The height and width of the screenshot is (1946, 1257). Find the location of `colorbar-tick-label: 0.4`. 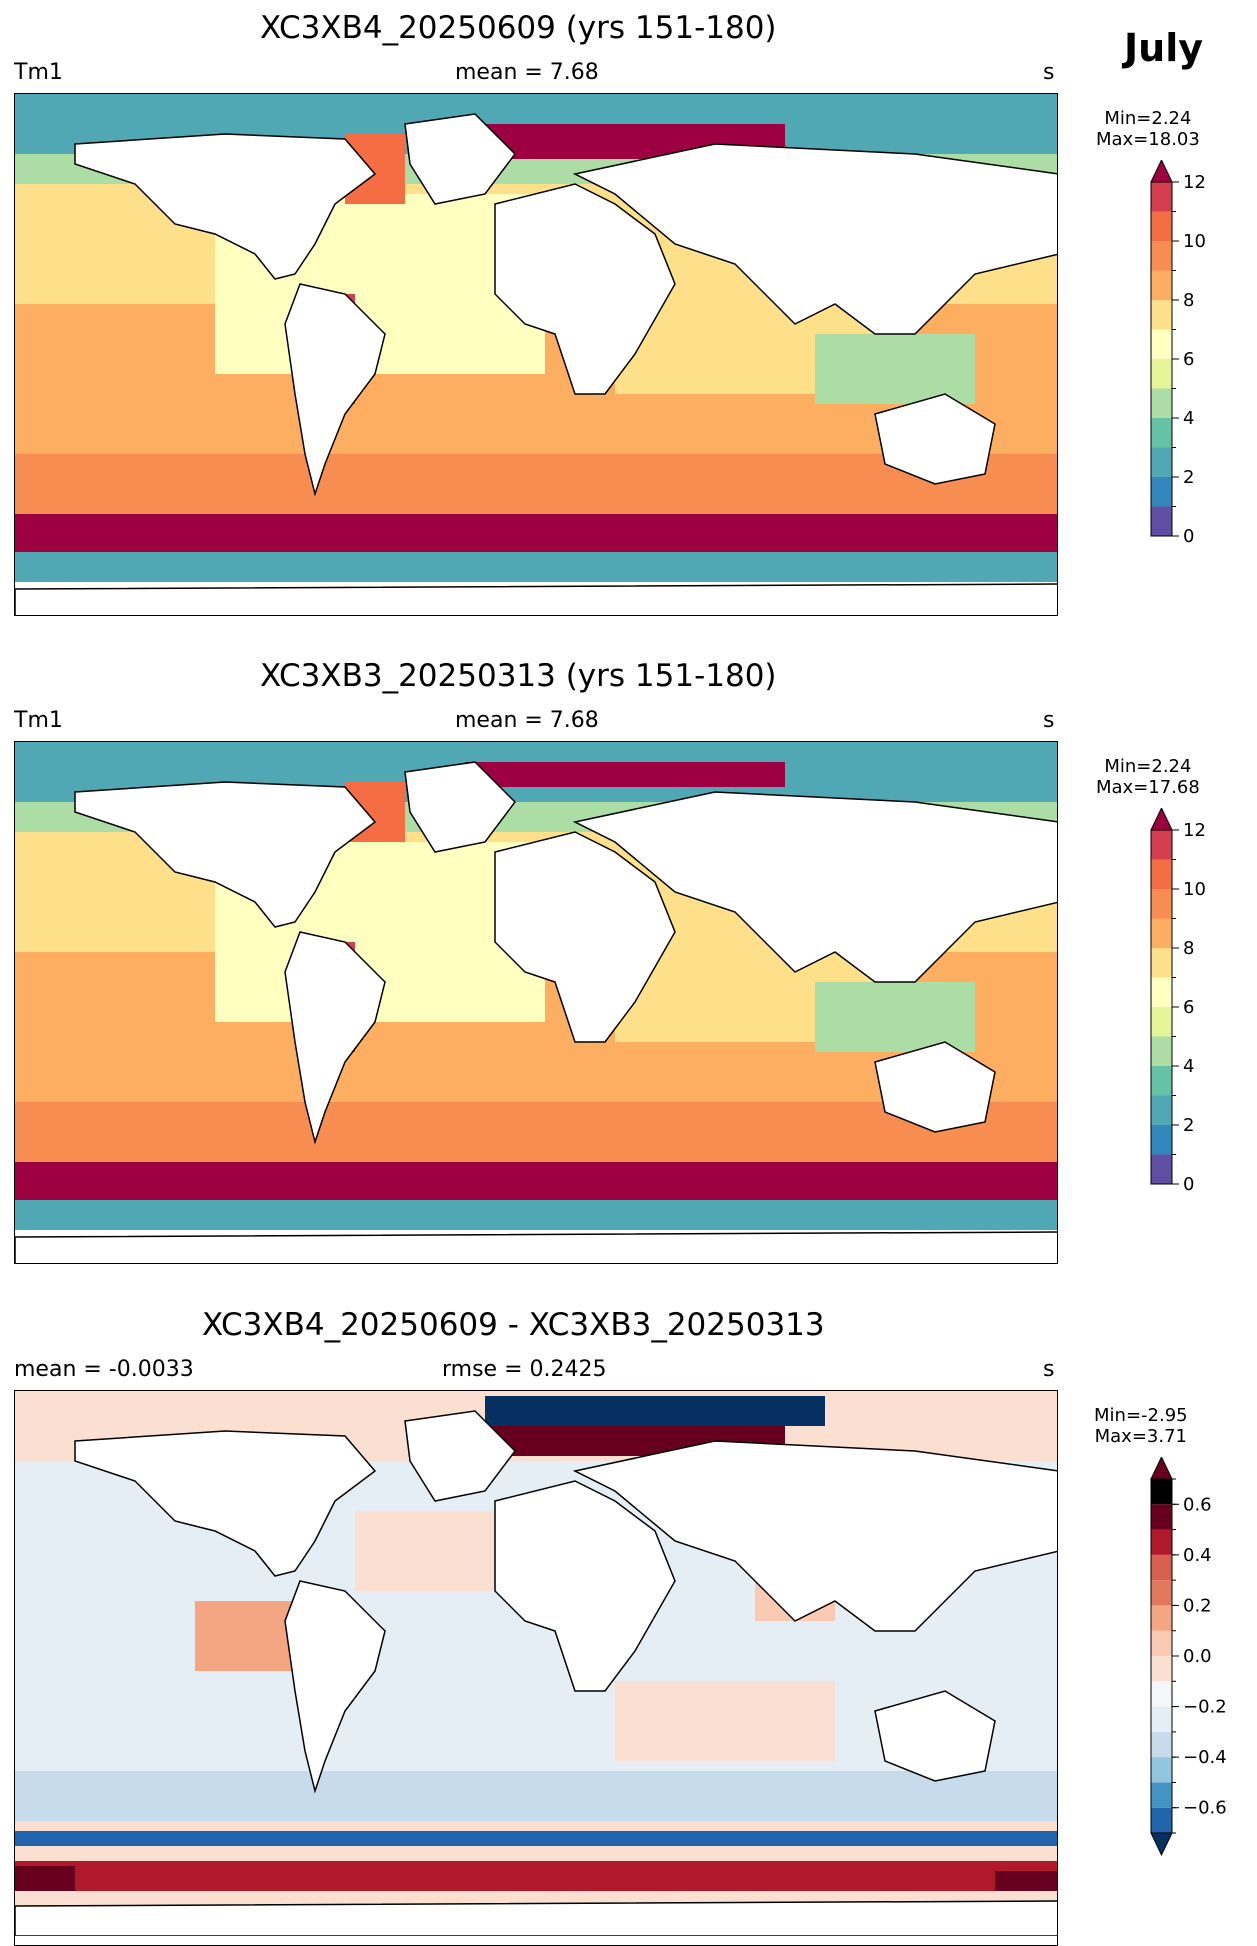

colorbar-tick-label: 0.4 is located at coordinates (1197, 1555).